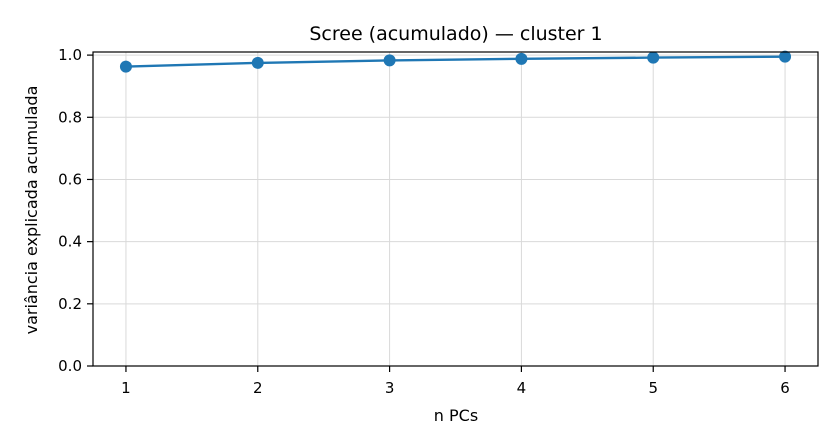 The height and width of the screenshot is (448, 840). I want to click on y-tick-label: 0.4, so click(70, 242).